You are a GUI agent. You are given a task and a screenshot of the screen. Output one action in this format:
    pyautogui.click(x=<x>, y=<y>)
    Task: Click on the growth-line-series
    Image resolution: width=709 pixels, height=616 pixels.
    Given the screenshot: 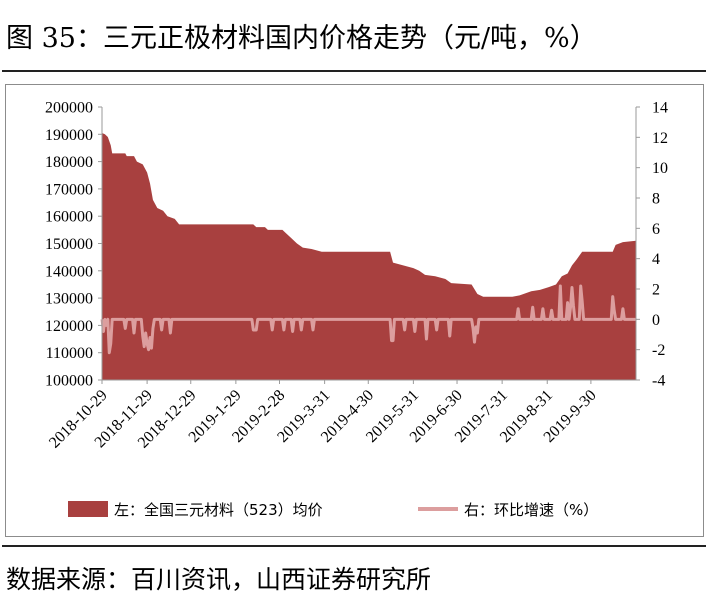 What is the action you would take?
    pyautogui.click(x=368, y=319)
    